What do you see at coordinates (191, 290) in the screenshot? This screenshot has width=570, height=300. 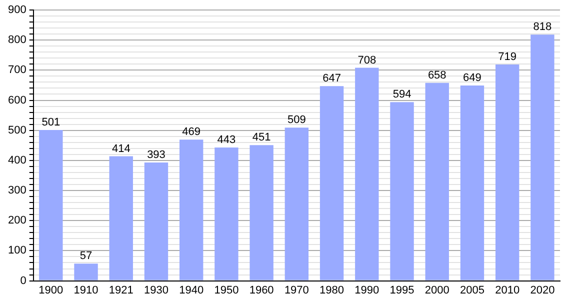 I see `x-tick-label: 1940` at bounding box center [191, 290].